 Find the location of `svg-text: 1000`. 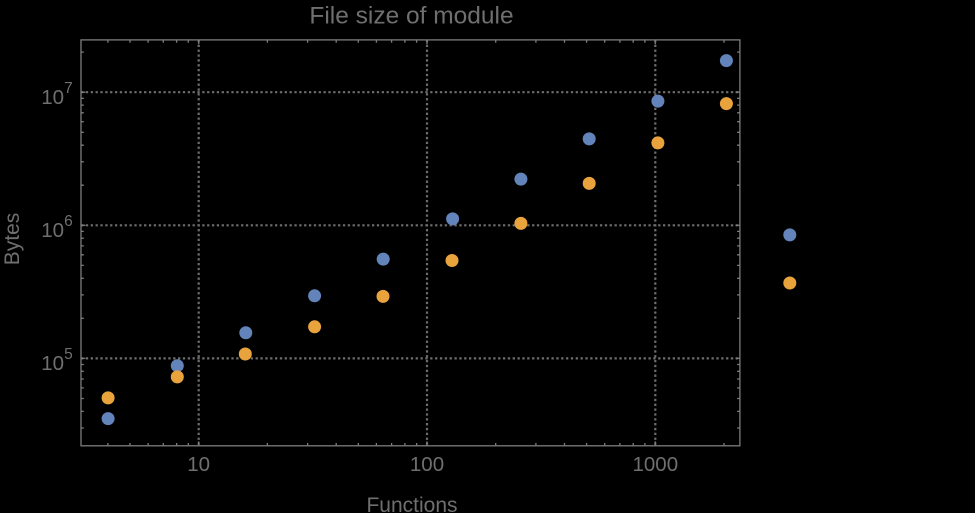

svg-text: 1000 is located at coordinates (655, 464).